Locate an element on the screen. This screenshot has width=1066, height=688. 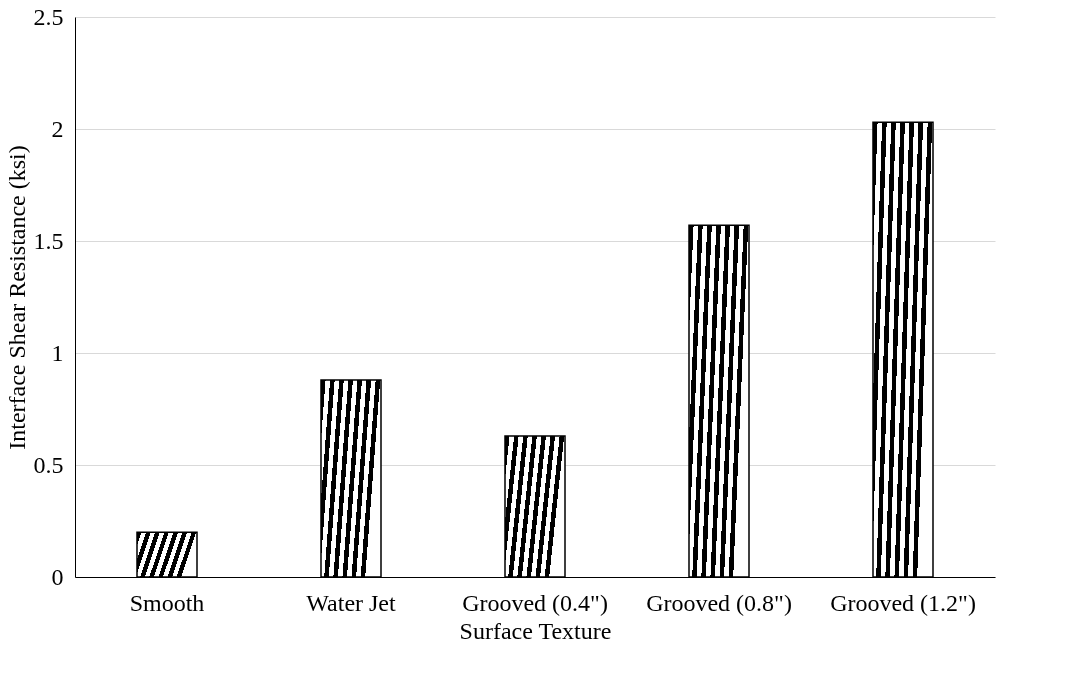
x-axis-title: Surface Texture is located at coordinates (535, 630).